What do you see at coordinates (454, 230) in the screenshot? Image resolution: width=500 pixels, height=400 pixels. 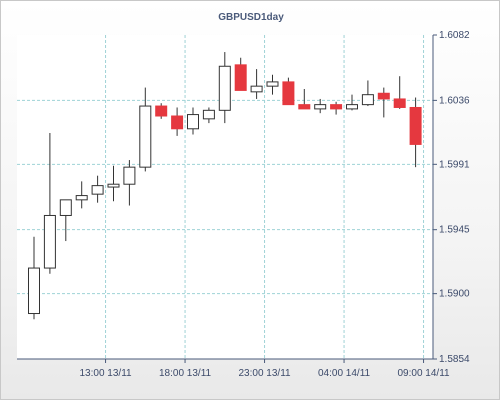 I see `y-tick-label: 1.5945` at bounding box center [454, 230].